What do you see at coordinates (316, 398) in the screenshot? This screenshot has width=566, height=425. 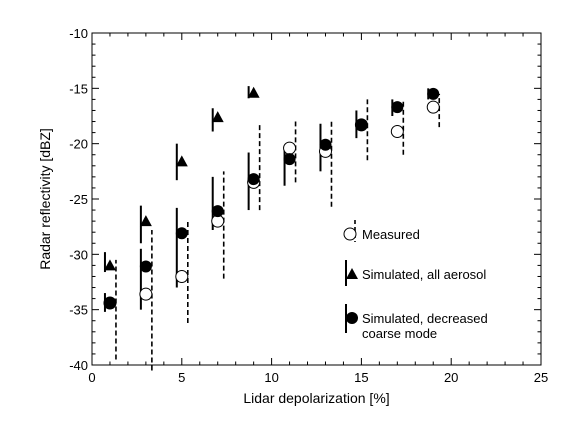 I see `x-axis-title: Lidar depolarization [%]` at bounding box center [316, 398].